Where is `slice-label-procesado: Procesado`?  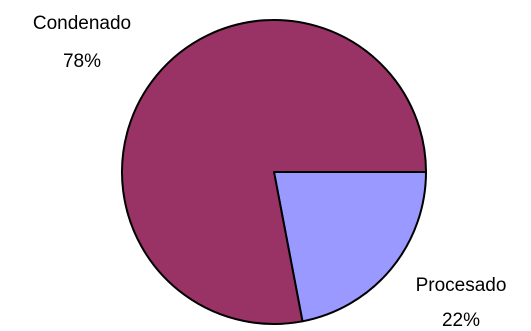
slice-label-procesado: Procesado is located at coordinates (461, 285).